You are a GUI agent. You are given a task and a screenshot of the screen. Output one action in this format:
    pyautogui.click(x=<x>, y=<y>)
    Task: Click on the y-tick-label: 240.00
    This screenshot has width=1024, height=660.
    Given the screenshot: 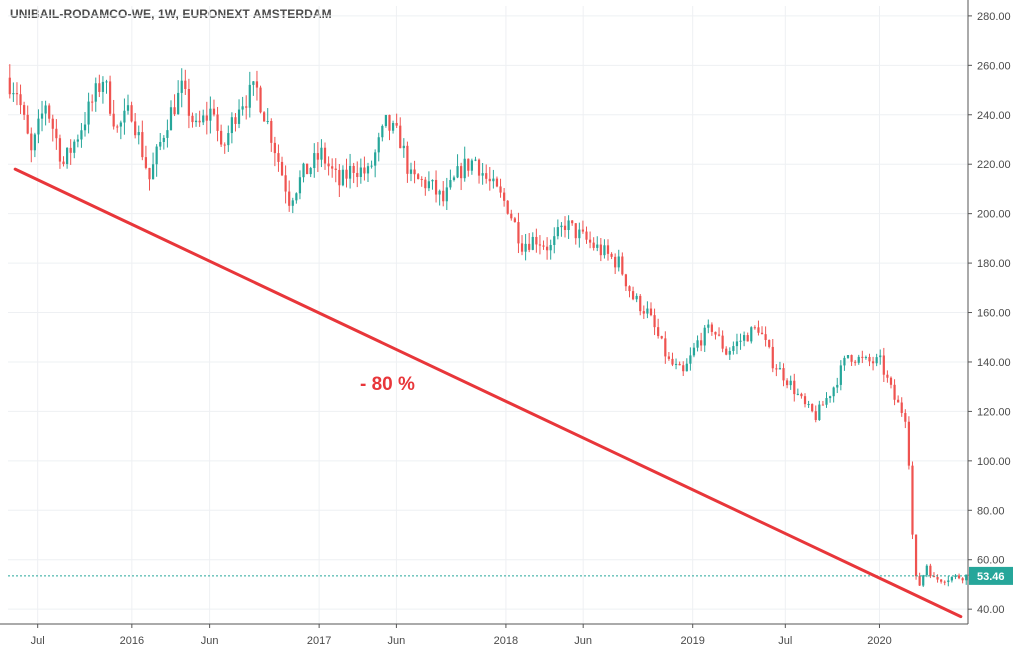 What is the action you would take?
    pyautogui.click(x=994, y=116)
    